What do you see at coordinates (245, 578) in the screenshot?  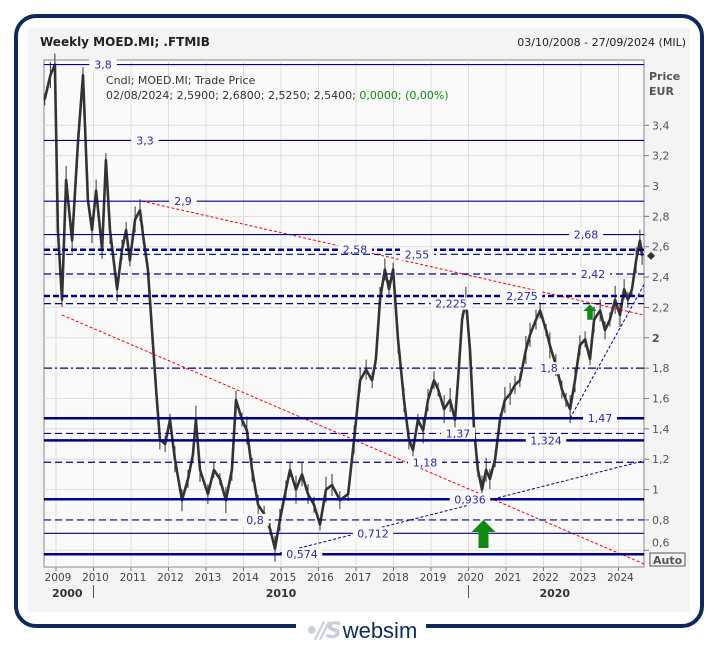 I see `x-tick-label: 2014` at bounding box center [245, 578].